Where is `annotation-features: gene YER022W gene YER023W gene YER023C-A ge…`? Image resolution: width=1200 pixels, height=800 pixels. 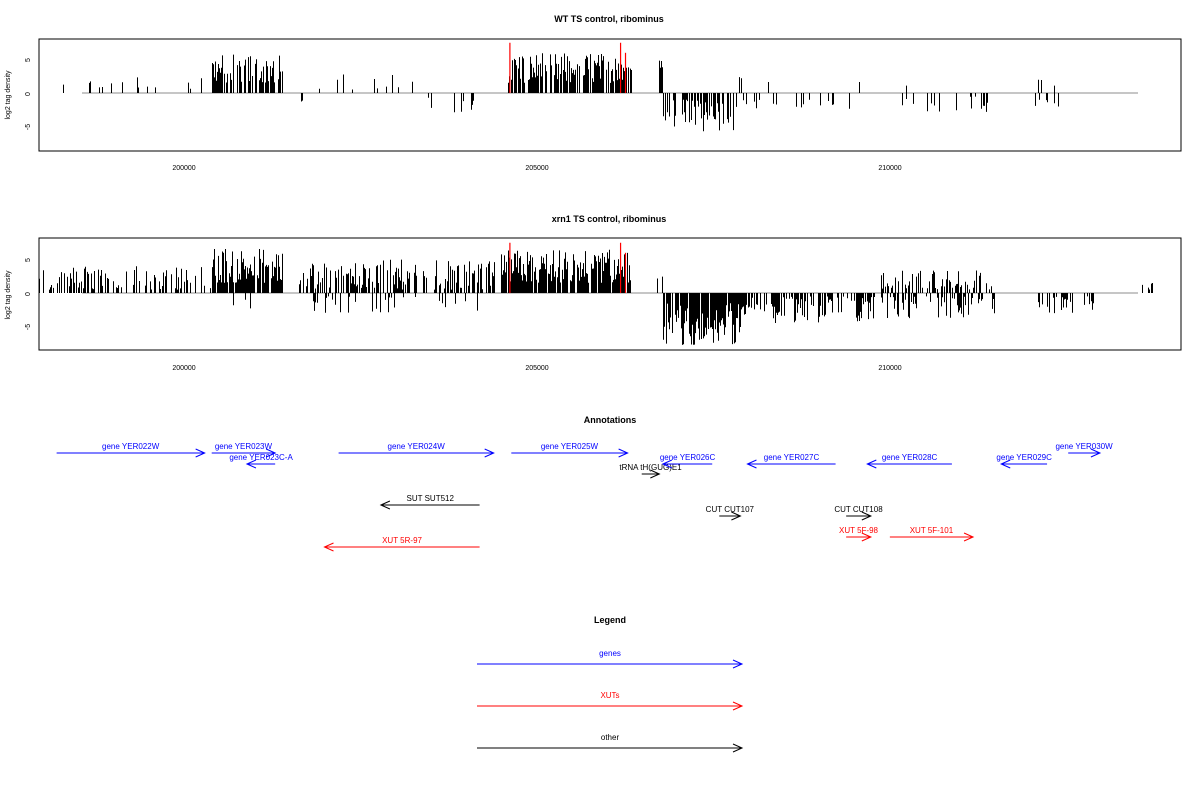
annotation-features: gene YER022W gene YER023W gene YER023C-A ge… is located at coordinates (584, 497).